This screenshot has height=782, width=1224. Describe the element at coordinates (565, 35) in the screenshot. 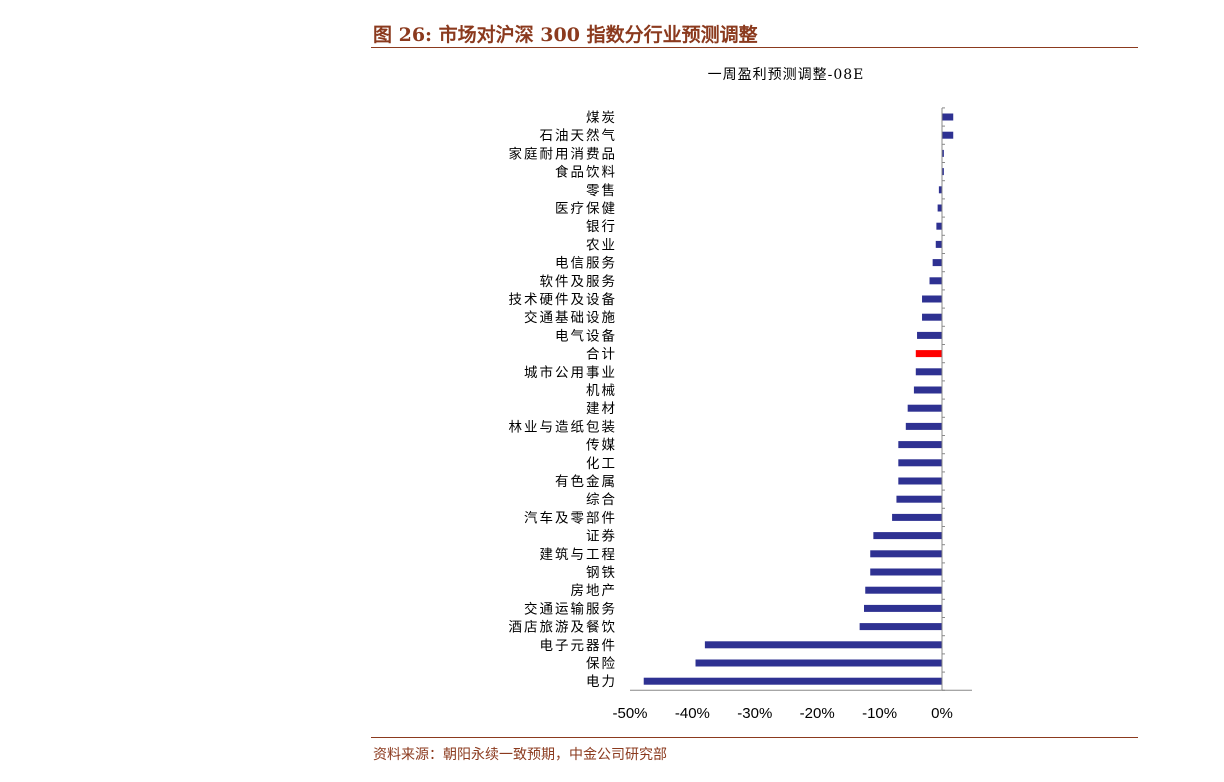

I see `figure-title: 图 26: 市场对沪深 300 指数分行业预测调整` at that location.